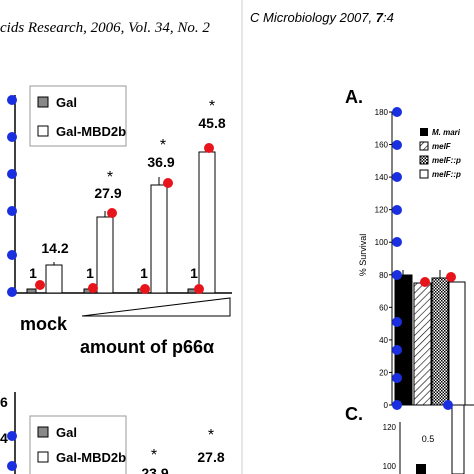 The image size is (474, 474). I want to click on y-tick-label: 80, so click(383, 275).